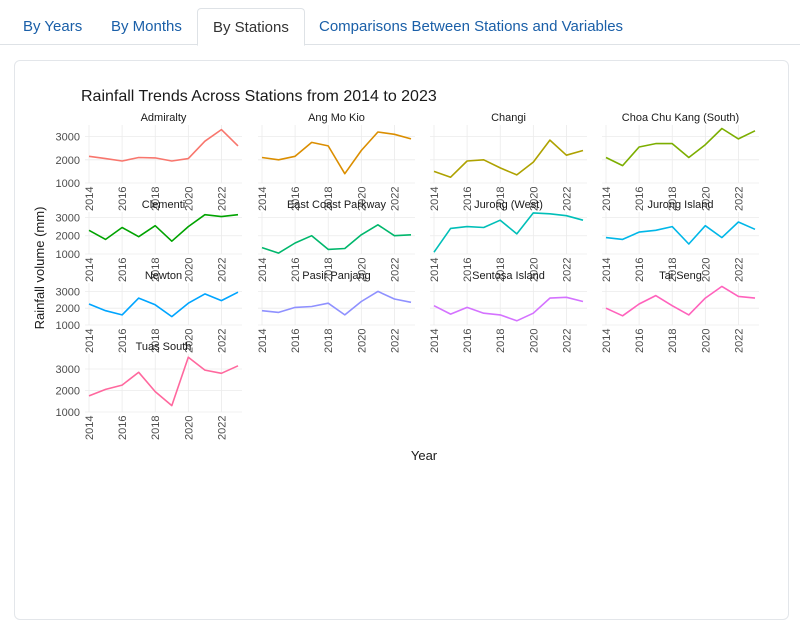 This screenshot has width=800, height=620. What do you see at coordinates (680, 311) in the screenshot?
I see `facet-tai-seng: Tai Seng 2014 2016 2018 2020 2022` at bounding box center [680, 311].